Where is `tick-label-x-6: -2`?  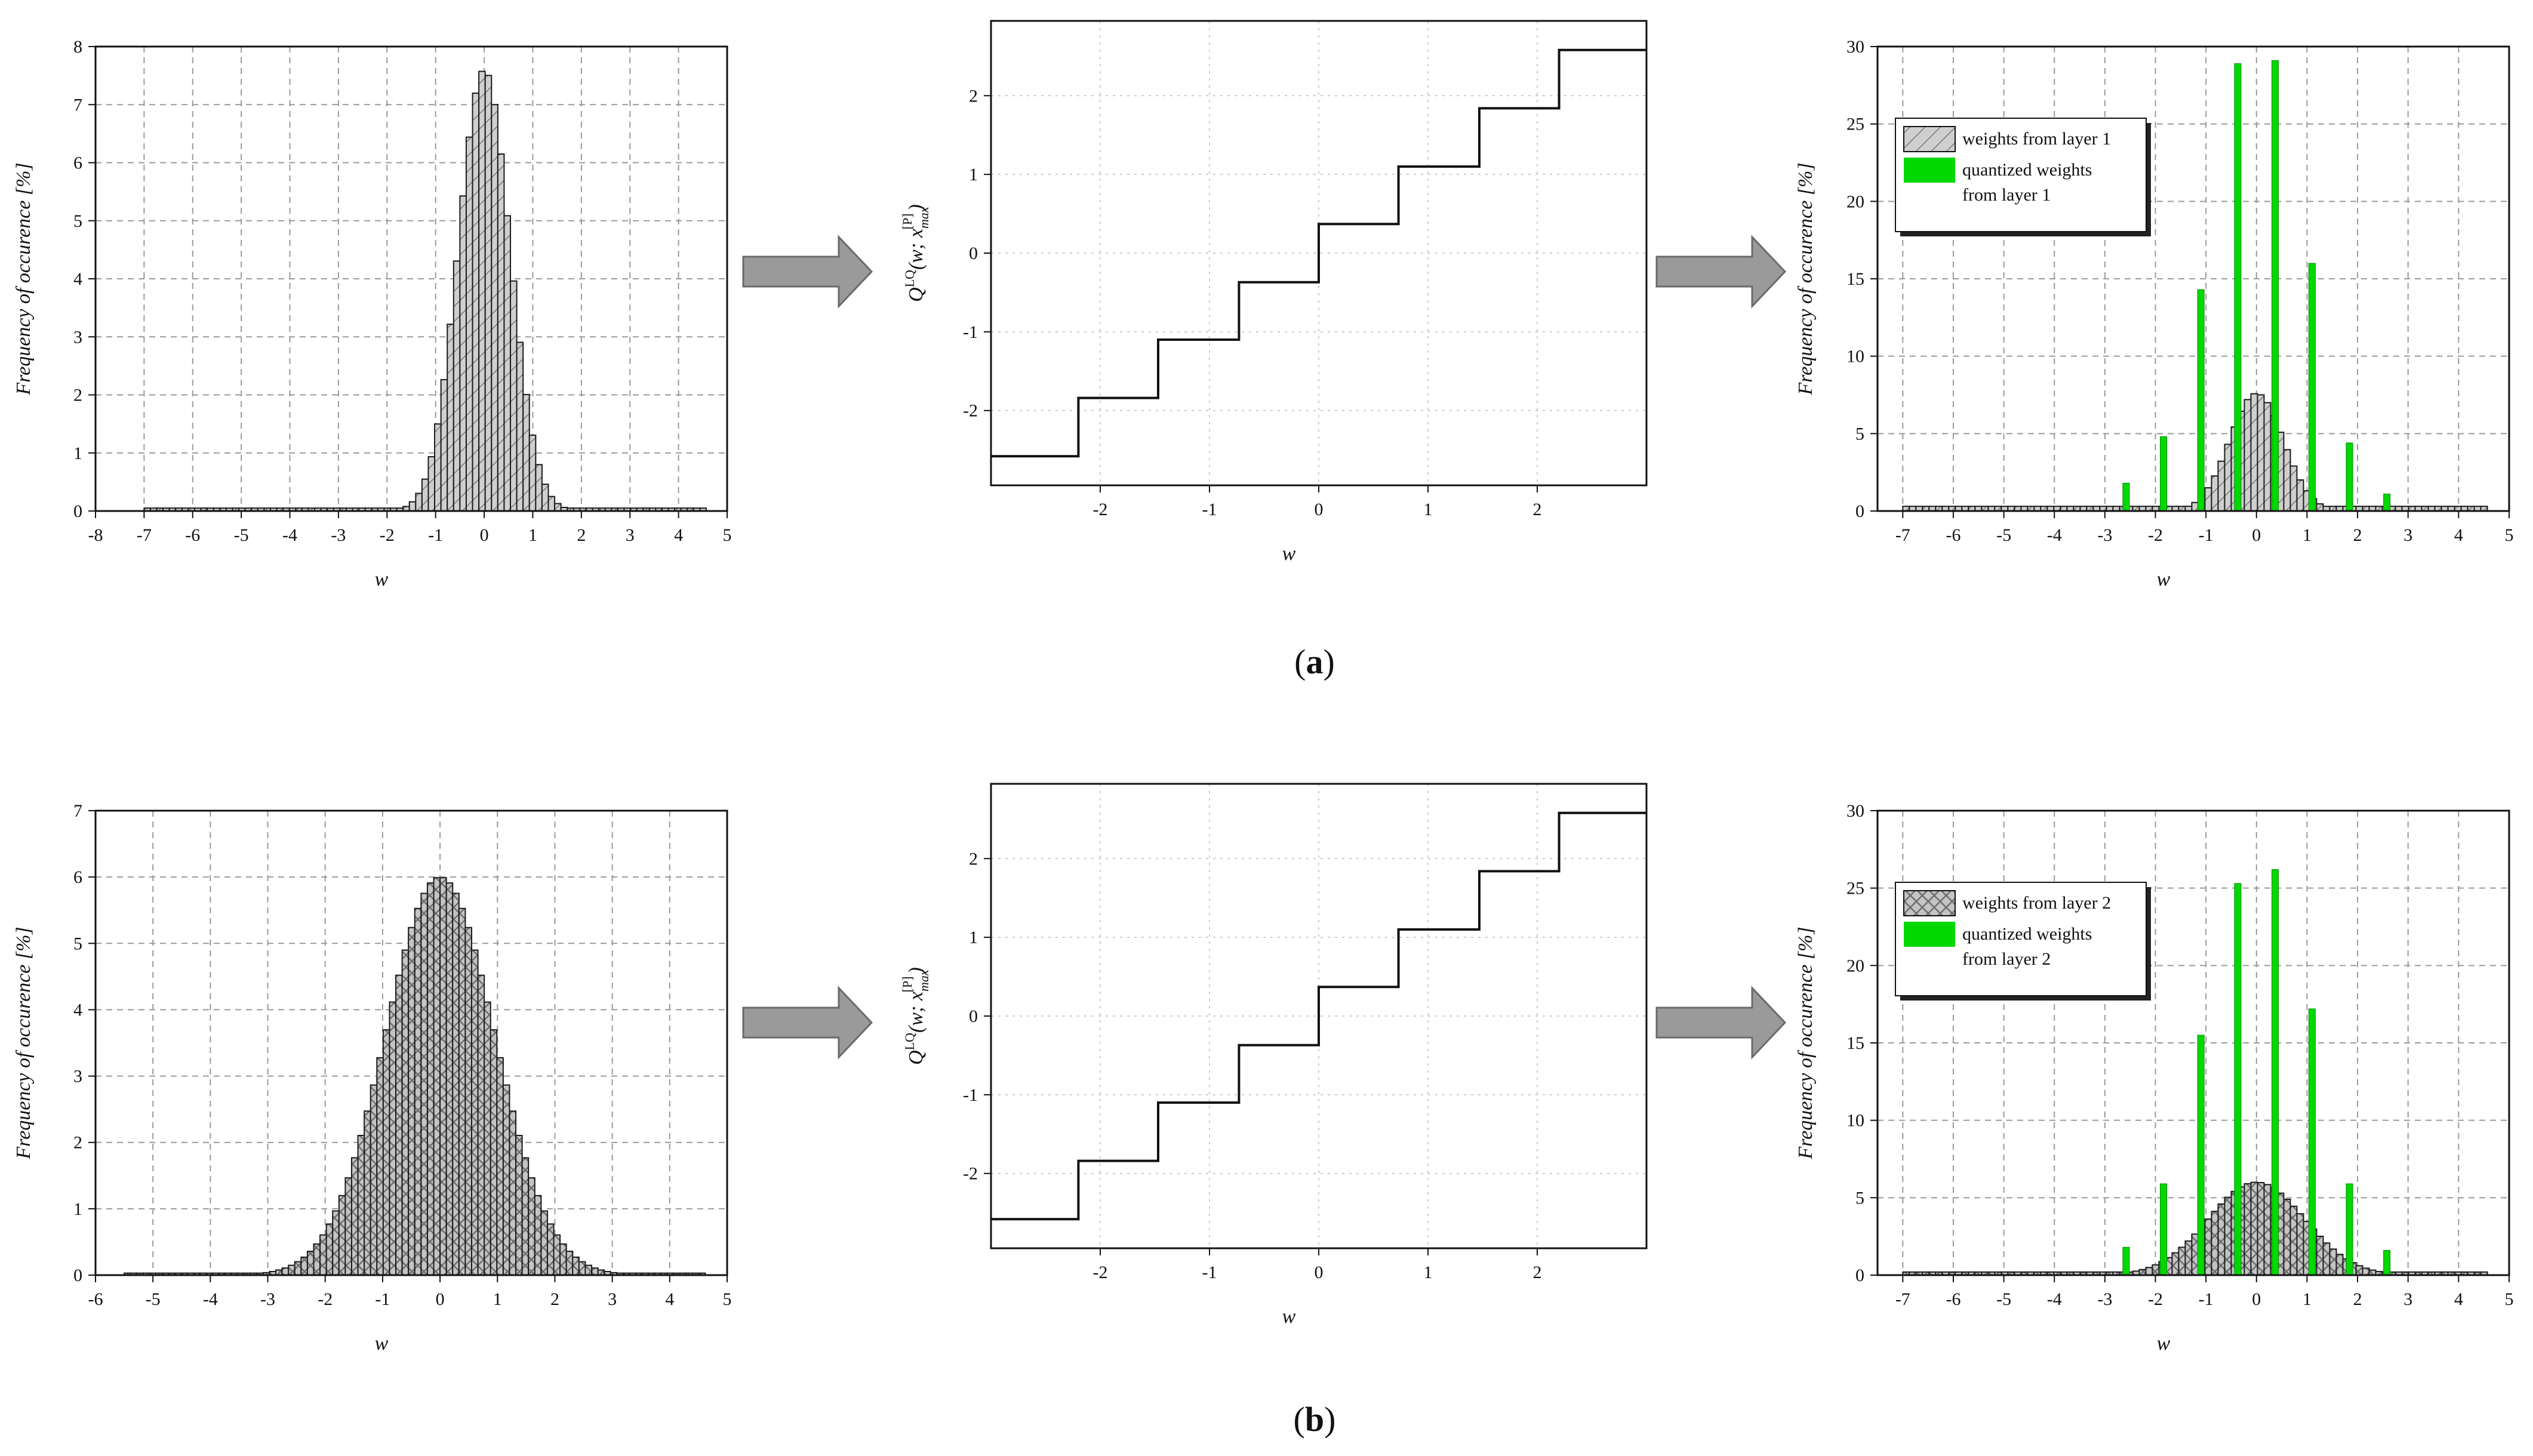
tick-label-x-6: -2 is located at coordinates (387, 535).